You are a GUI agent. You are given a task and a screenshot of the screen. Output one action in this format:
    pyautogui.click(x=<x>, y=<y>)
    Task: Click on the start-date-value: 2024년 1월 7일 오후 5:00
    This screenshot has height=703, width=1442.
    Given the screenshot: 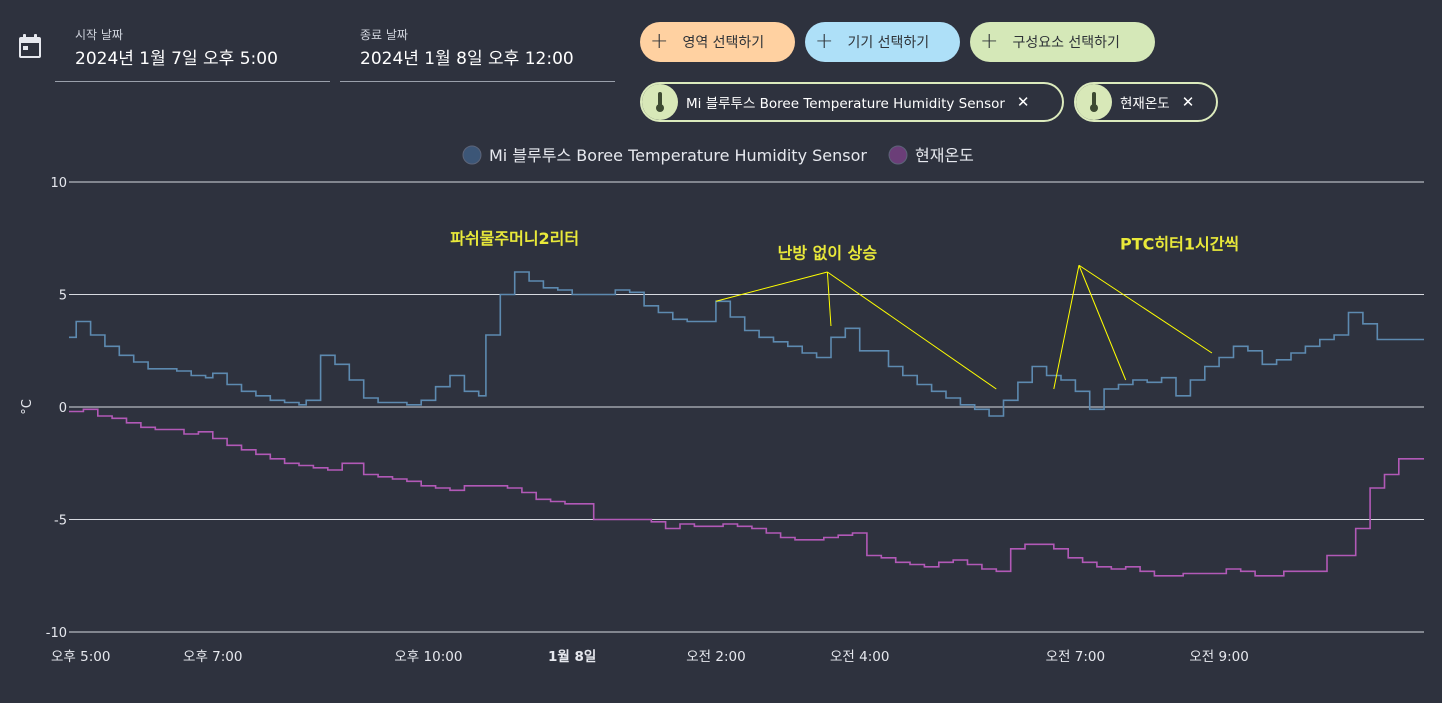 What is the action you would take?
    pyautogui.click(x=176, y=59)
    